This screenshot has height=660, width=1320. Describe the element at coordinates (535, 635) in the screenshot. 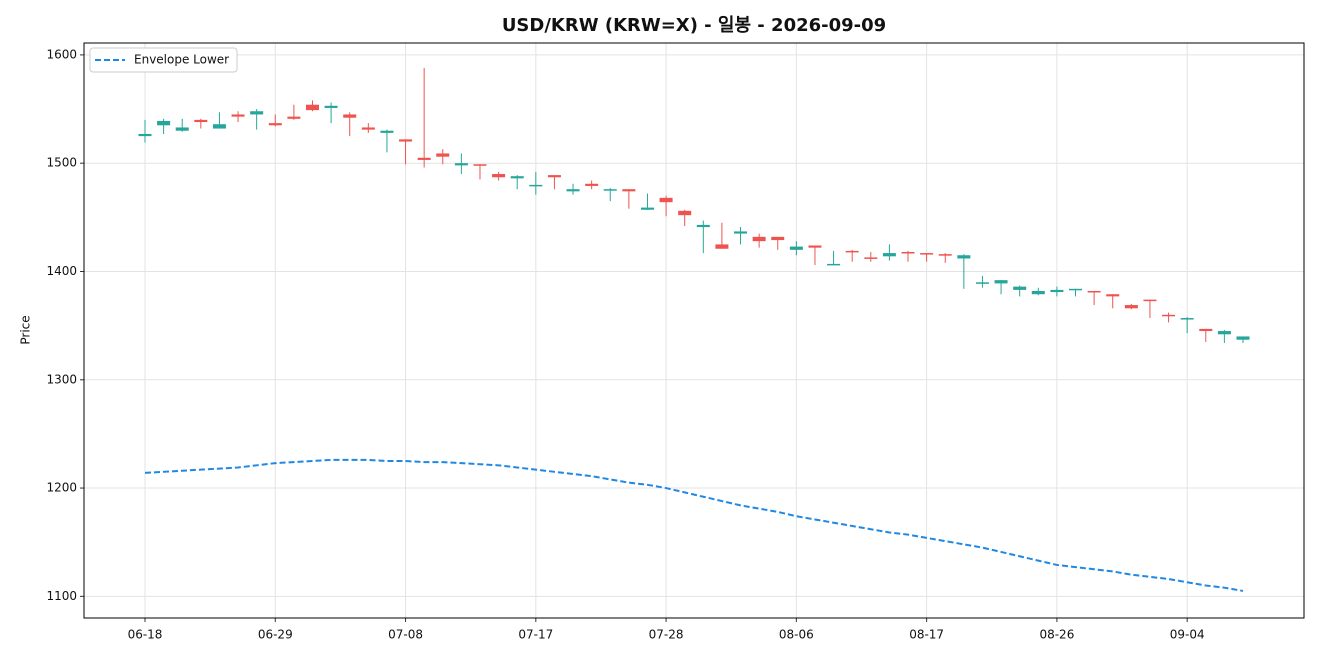

I see `x-tick-label: 07-17` at that location.